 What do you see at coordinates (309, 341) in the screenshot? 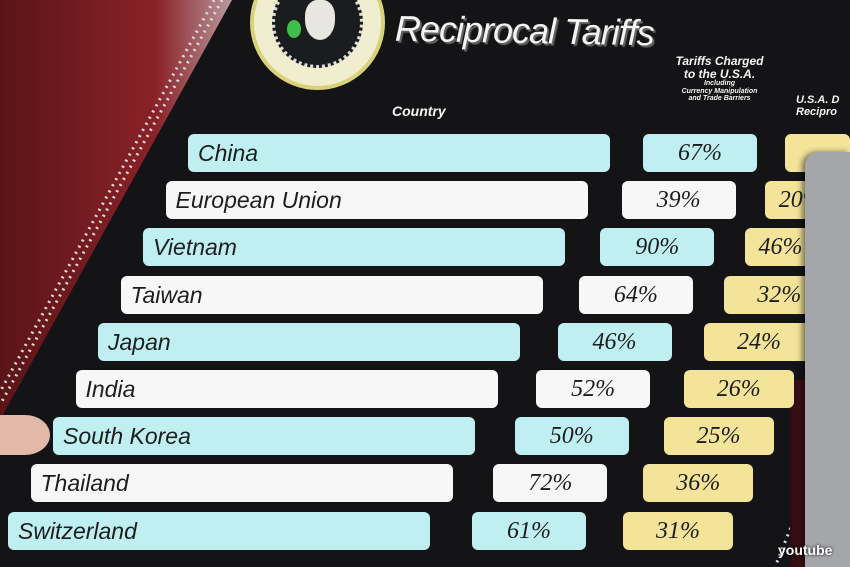
I see `country-cell: Japan` at bounding box center [309, 341].